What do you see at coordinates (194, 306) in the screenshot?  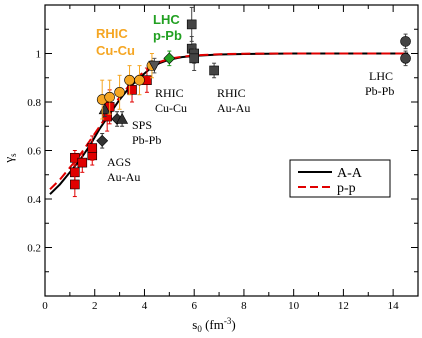 I see `x-tick-label: 6` at bounding box center [194, 306].